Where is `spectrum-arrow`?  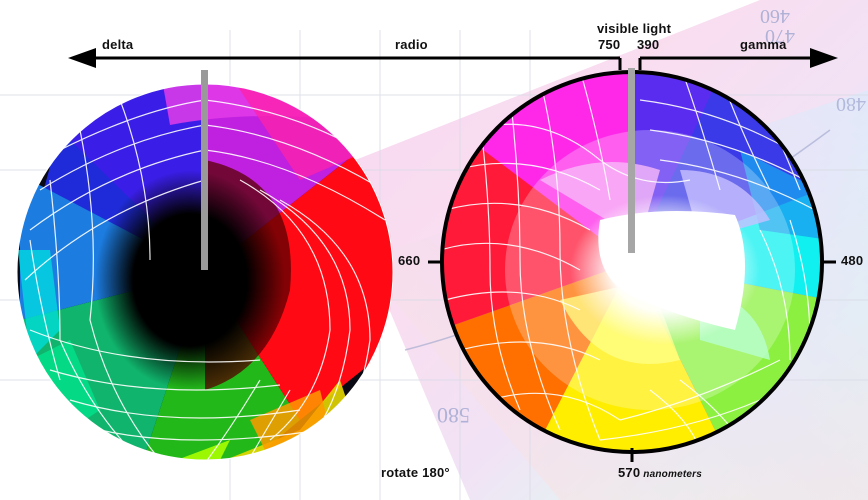
spectrum-arrow is located at coordinates (453, 59).